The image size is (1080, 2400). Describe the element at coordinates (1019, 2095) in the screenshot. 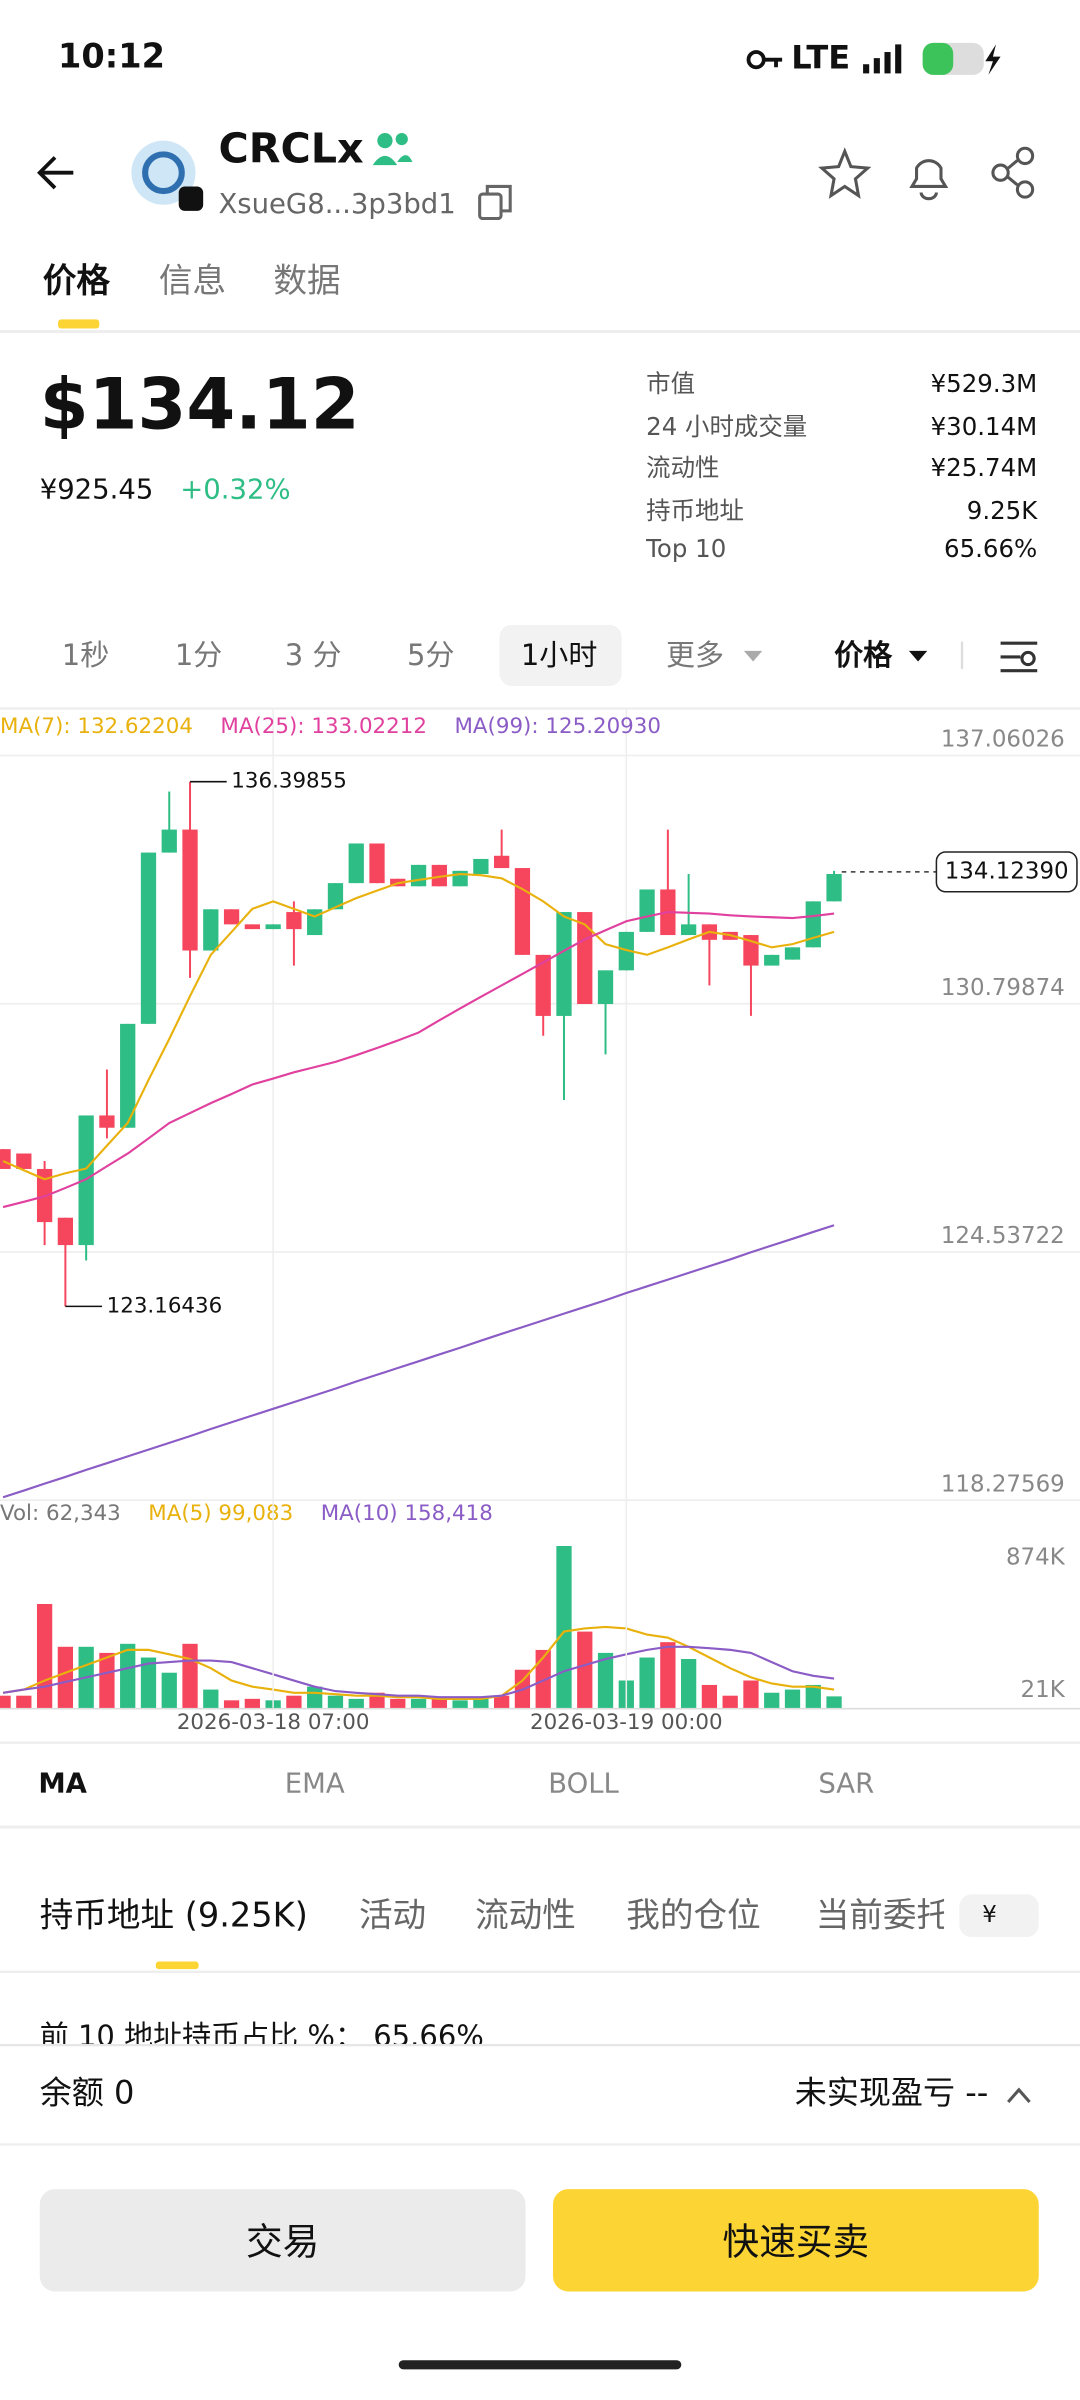

I see `expand-button` at that location.